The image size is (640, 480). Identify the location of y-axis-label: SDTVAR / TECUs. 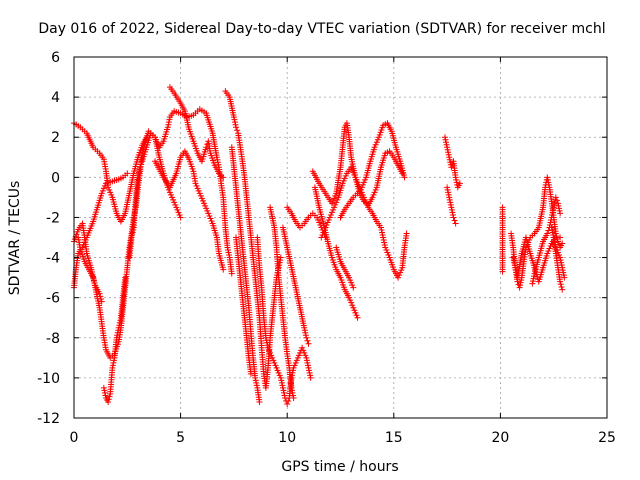
(15, 238).